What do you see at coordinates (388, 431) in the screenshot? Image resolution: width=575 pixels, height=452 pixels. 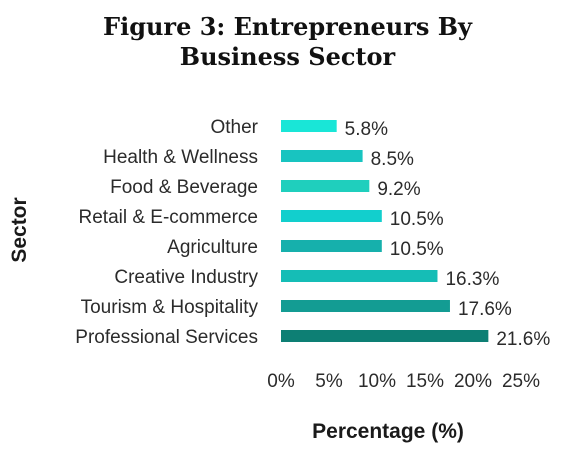 I see `x-axis-title: Percentage (%)` at bounding box center [388, 431].